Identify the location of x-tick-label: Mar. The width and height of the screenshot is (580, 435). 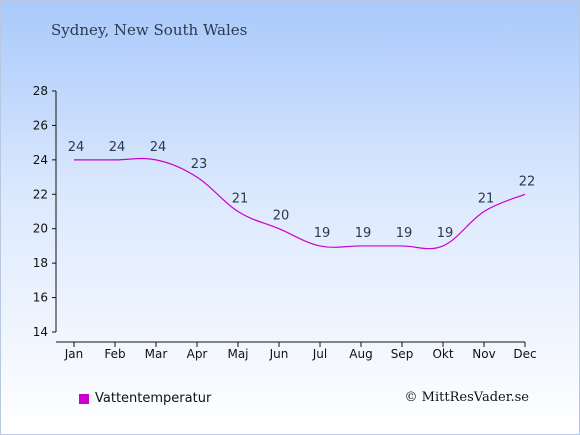
(156, 354).